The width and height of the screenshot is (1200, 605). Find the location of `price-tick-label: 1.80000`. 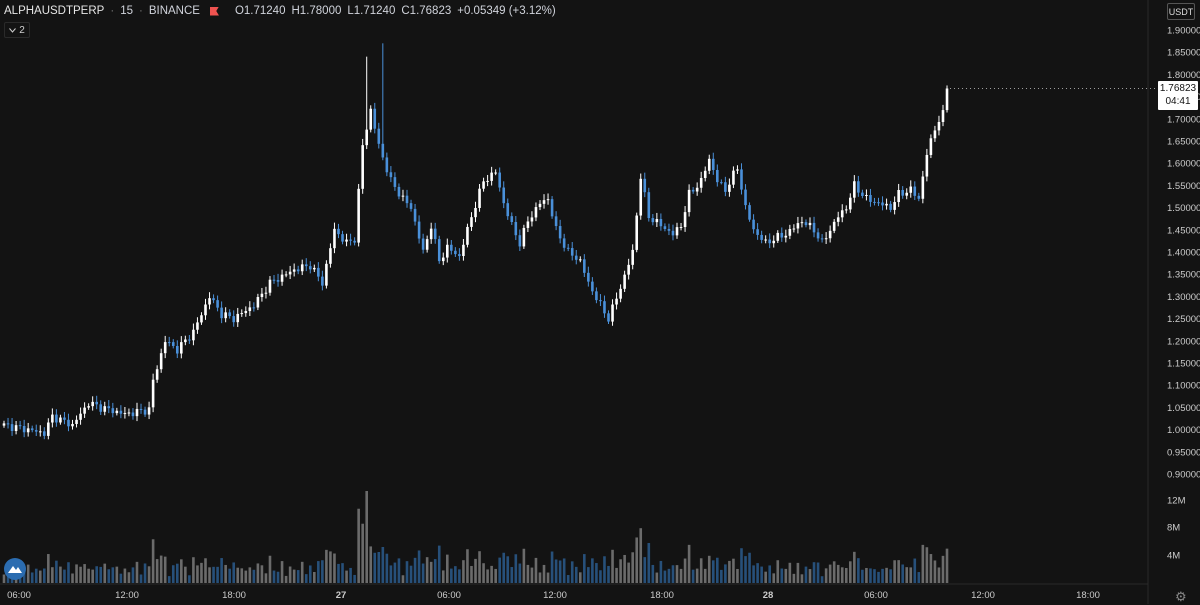

price-tick-label: 1.80000 is located at coordinates (1183, 75).